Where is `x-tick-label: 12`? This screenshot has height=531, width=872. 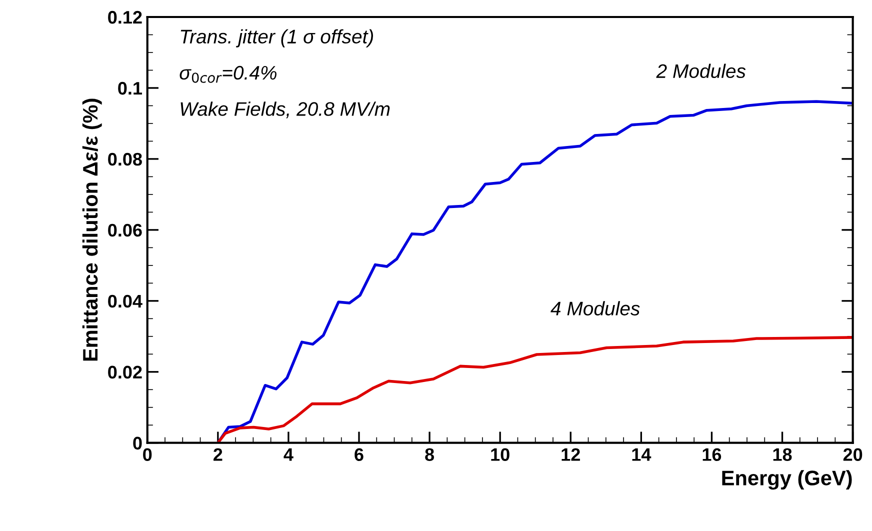 x-tick-label: 12 is located at coordinates (571, 454).